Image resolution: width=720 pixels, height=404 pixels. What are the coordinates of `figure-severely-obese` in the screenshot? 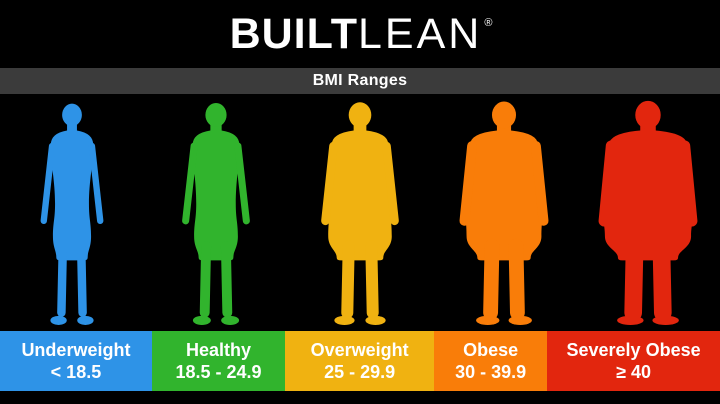 It's located at (648, 212).